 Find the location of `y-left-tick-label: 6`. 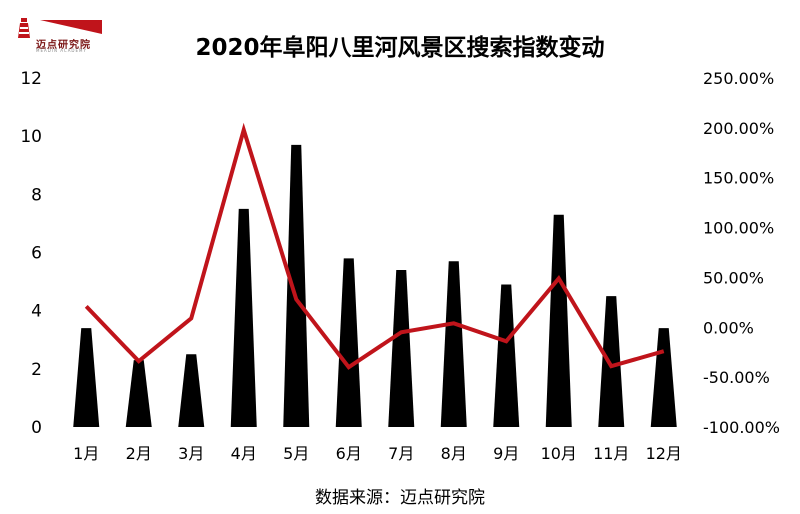

y-left-tick-label: 6 is located at coordinates (36, 254).